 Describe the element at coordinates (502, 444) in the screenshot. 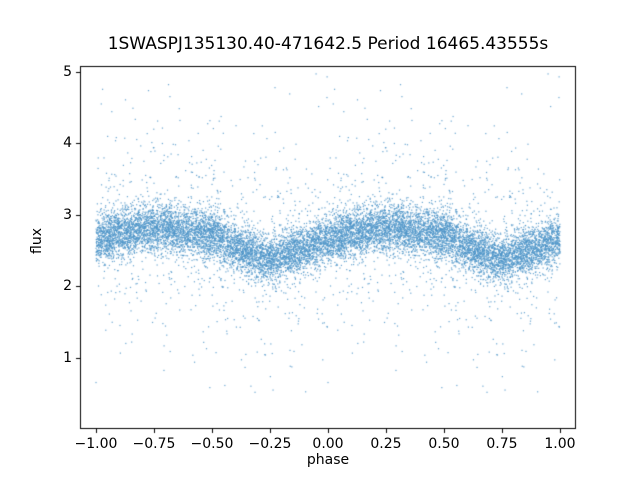

I see `x-tick-label: 0.75` at that location.